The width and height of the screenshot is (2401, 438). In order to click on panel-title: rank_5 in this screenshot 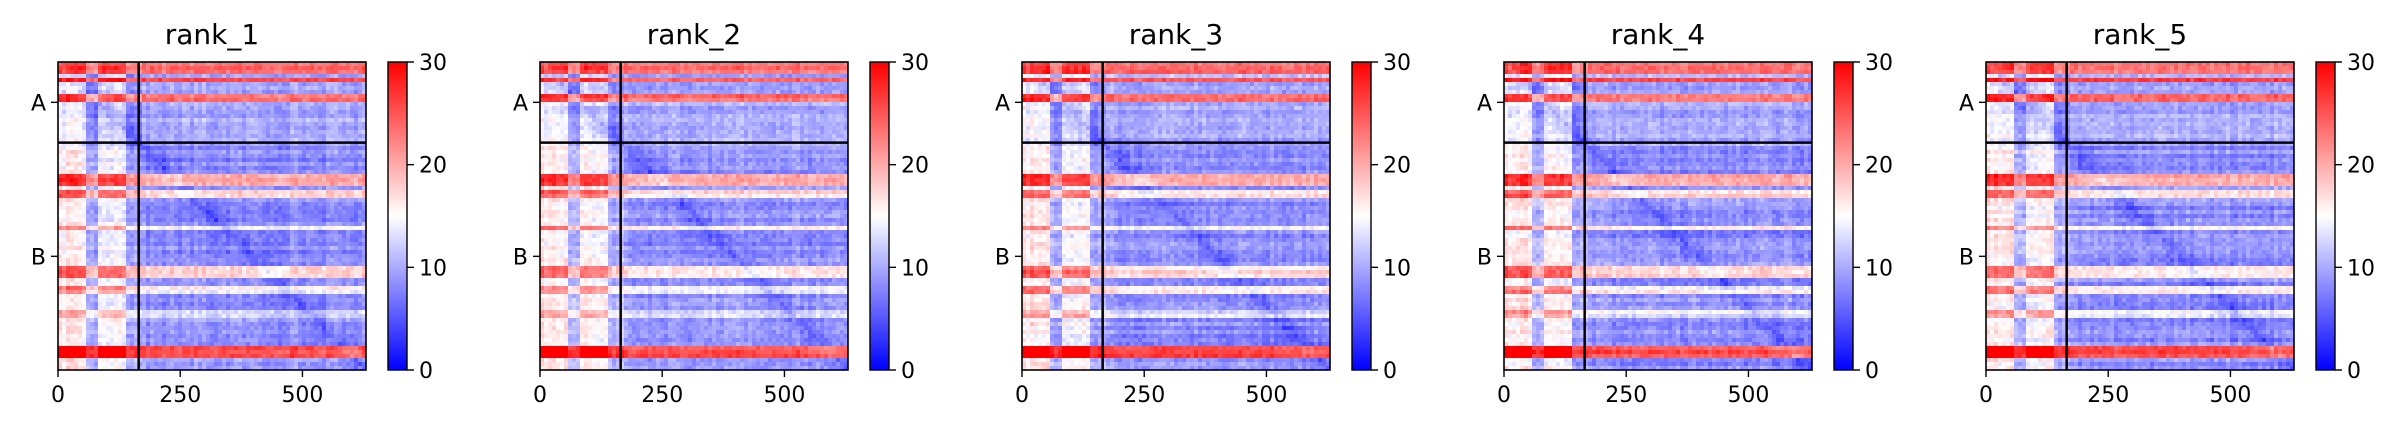, I will do `click(2140, 34)`.